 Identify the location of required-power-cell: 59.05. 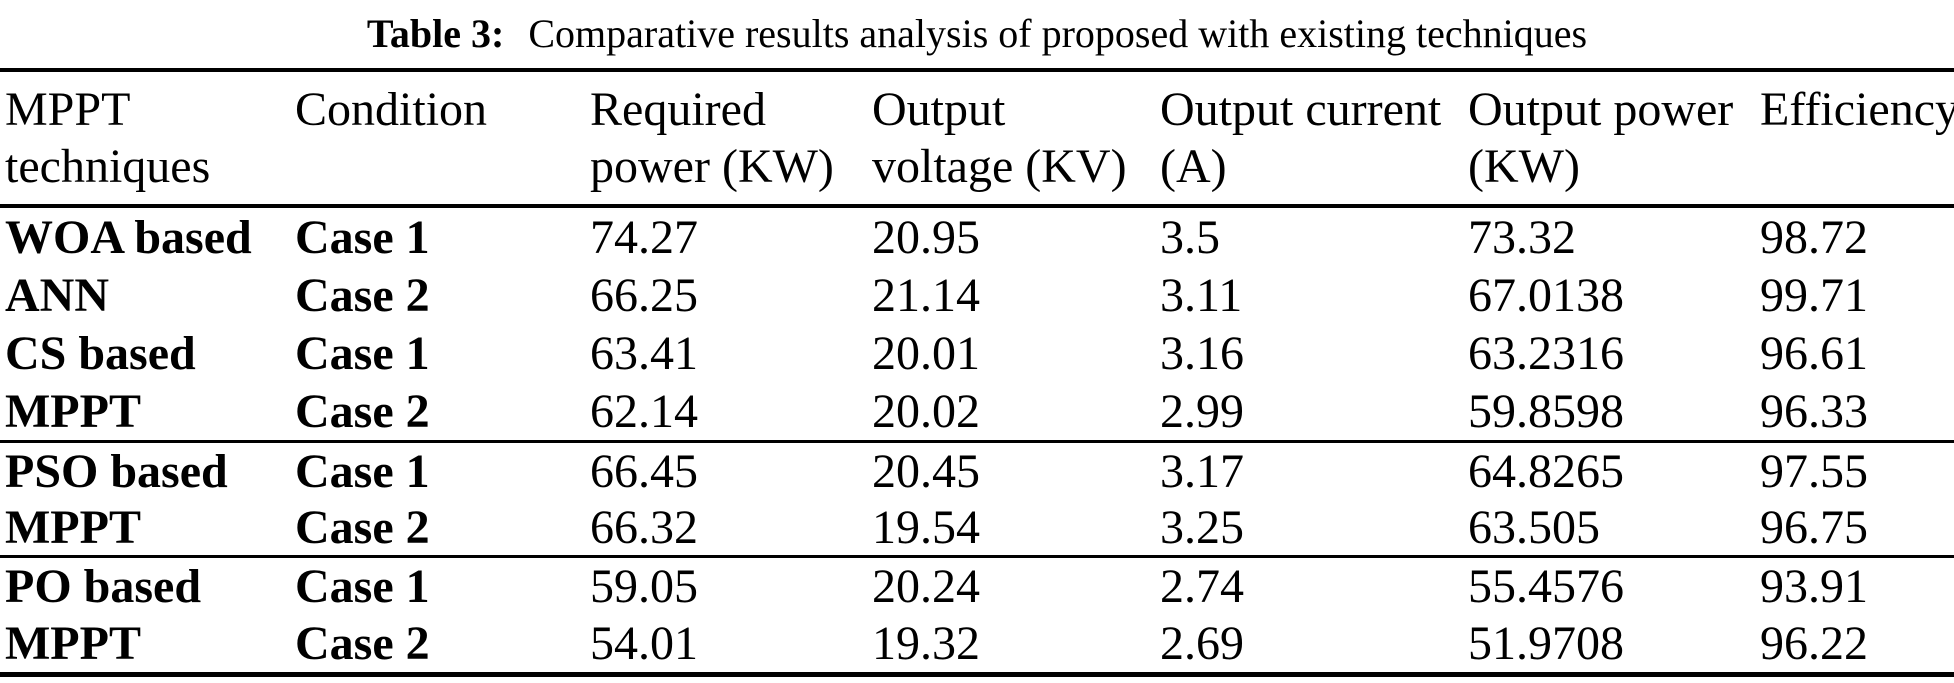
(644, 586).